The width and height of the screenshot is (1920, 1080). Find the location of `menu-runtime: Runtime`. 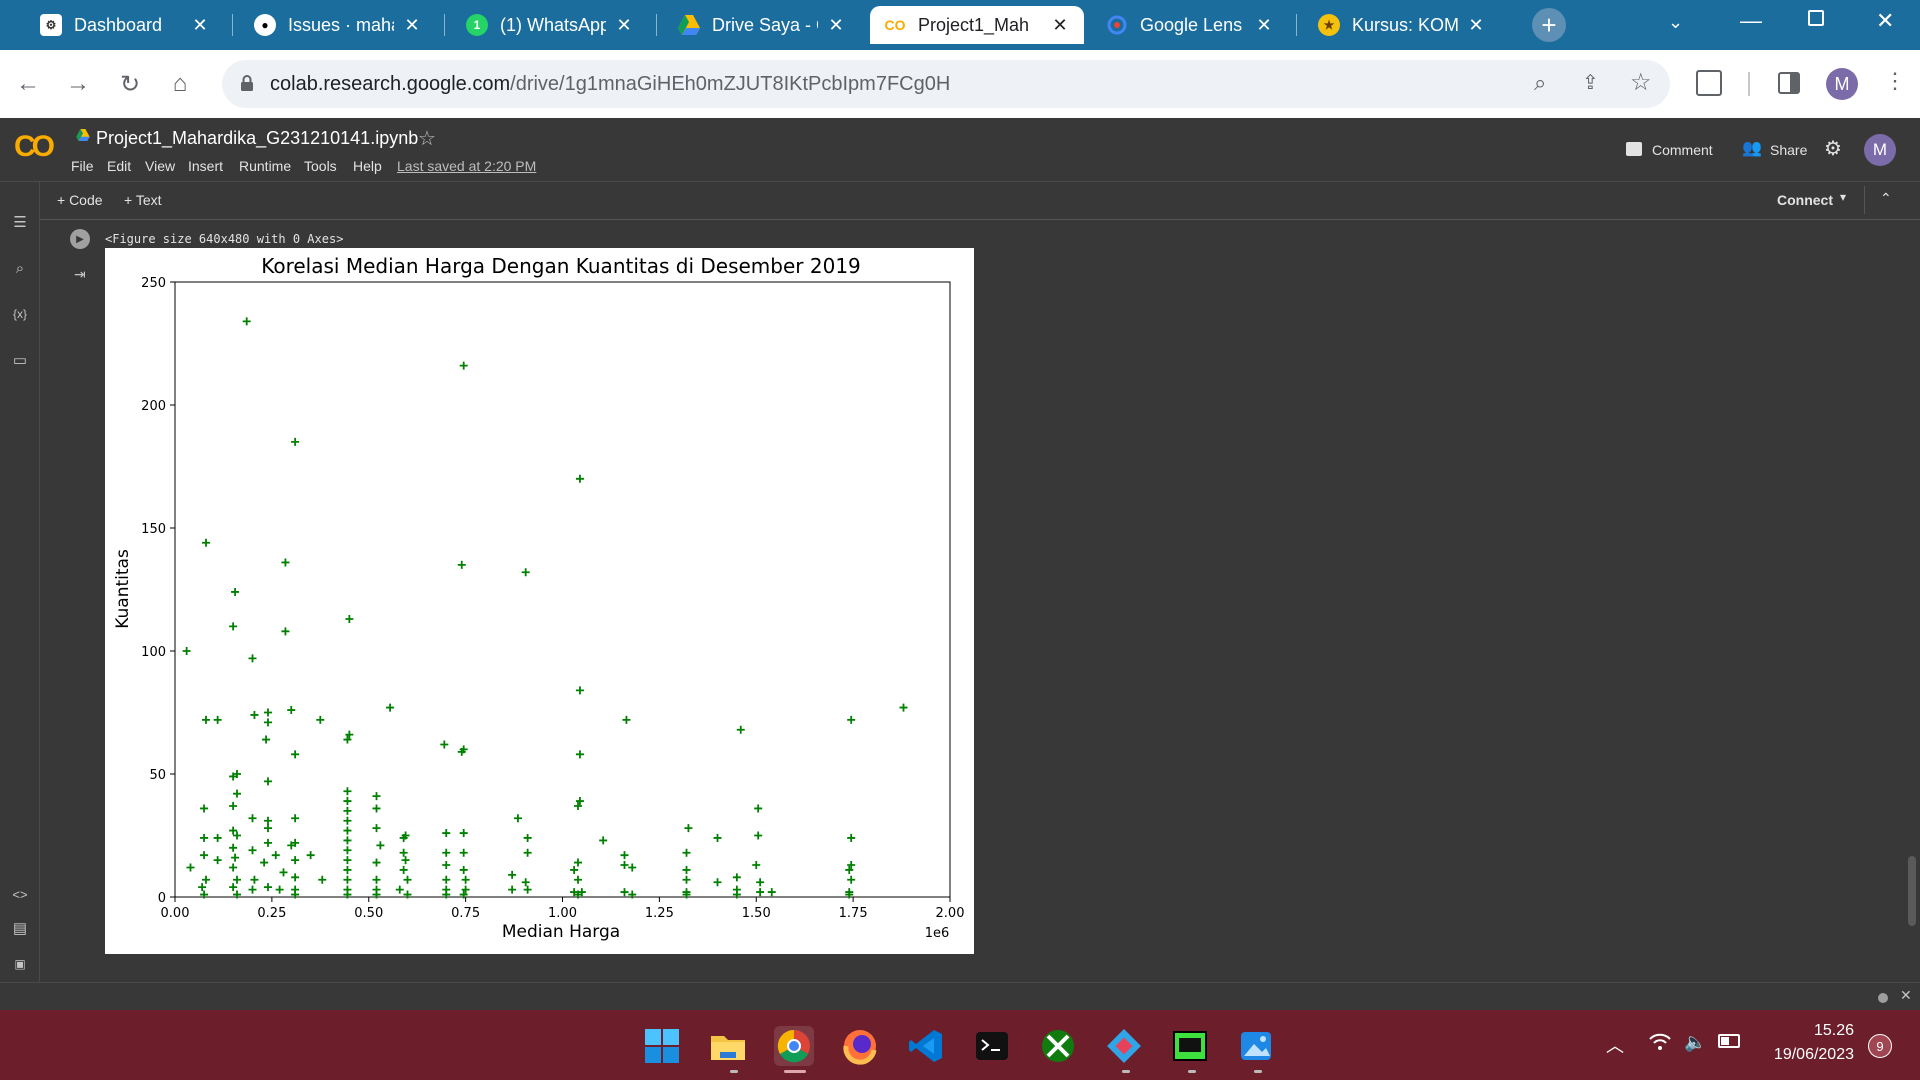

menu-runtime: Runtime is located at coordinates (265, 166).